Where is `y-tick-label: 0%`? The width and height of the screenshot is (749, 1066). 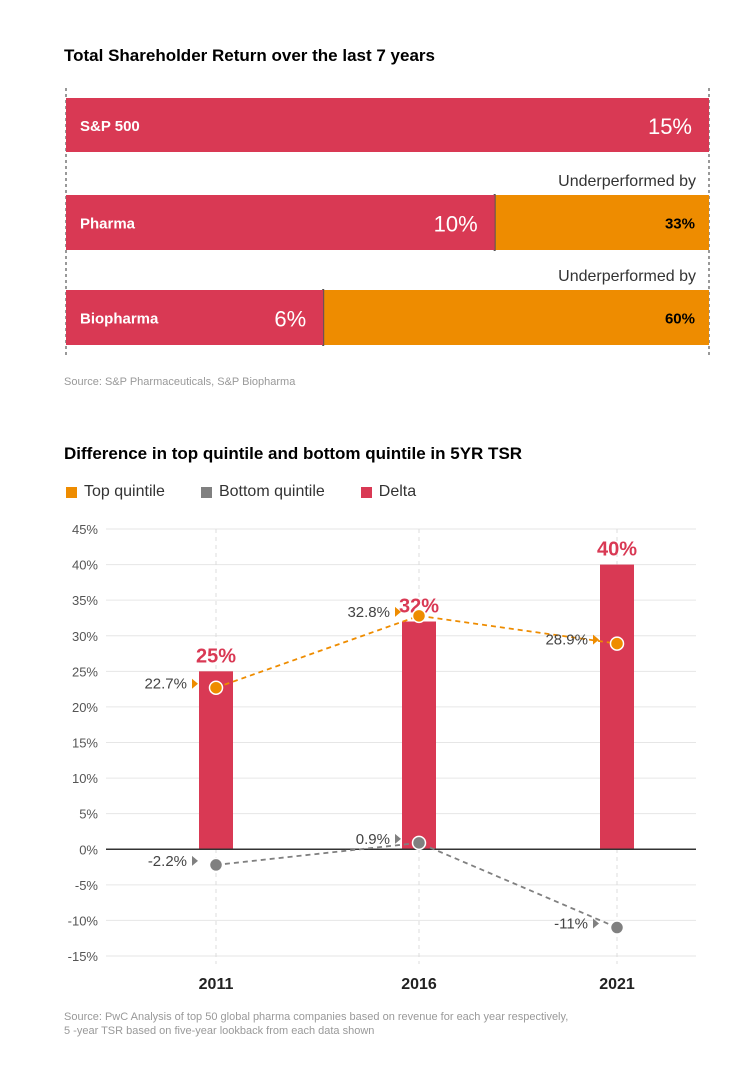
y-tick-label: 0% is located at coordinates (88, 849).